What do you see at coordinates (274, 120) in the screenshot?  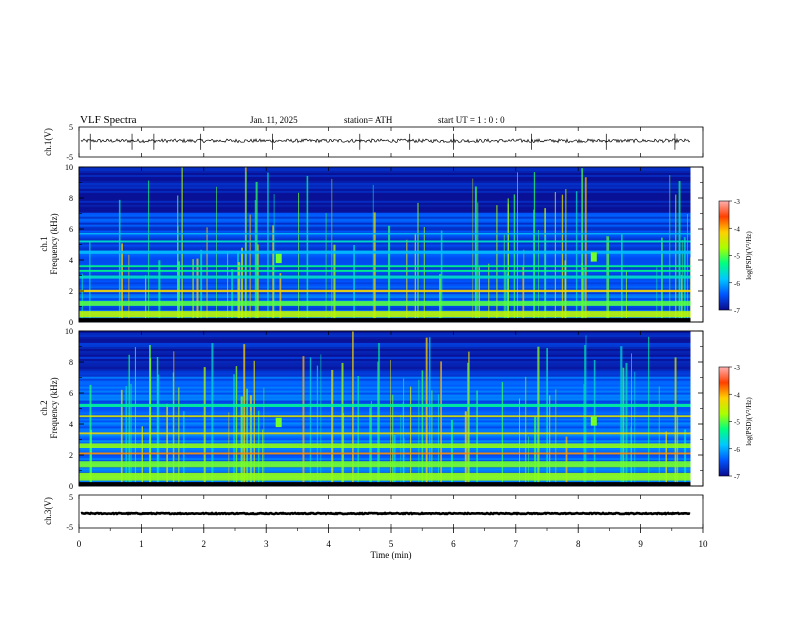 I see `figure-date: Jan. 11, 2025` at bounding box center [274, 120].